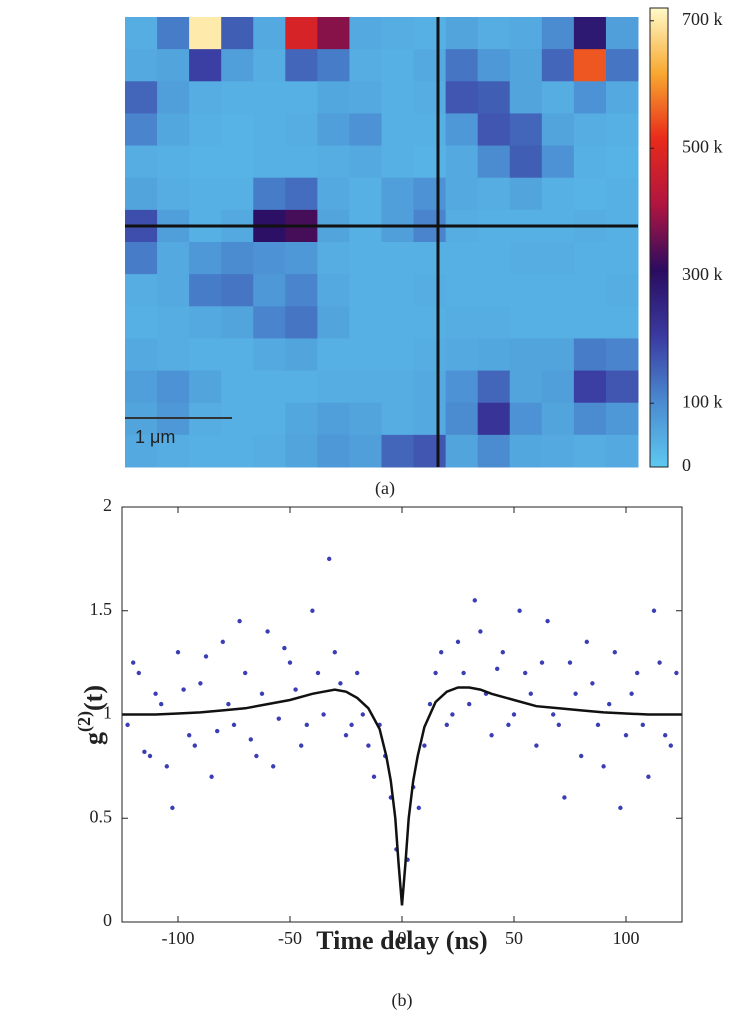  Describe the element at coordinates (626, 938) in the screenshot. I see `x-tick-label: 100` at that location.